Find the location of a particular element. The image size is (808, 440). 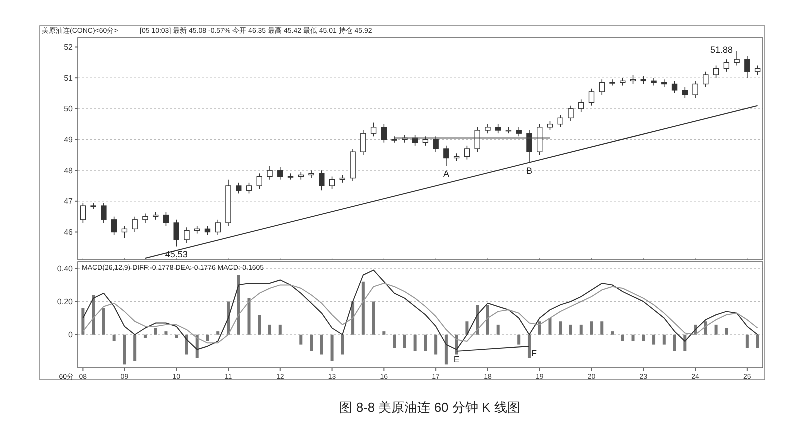

annotation: F is located at coordinates (534, 353).